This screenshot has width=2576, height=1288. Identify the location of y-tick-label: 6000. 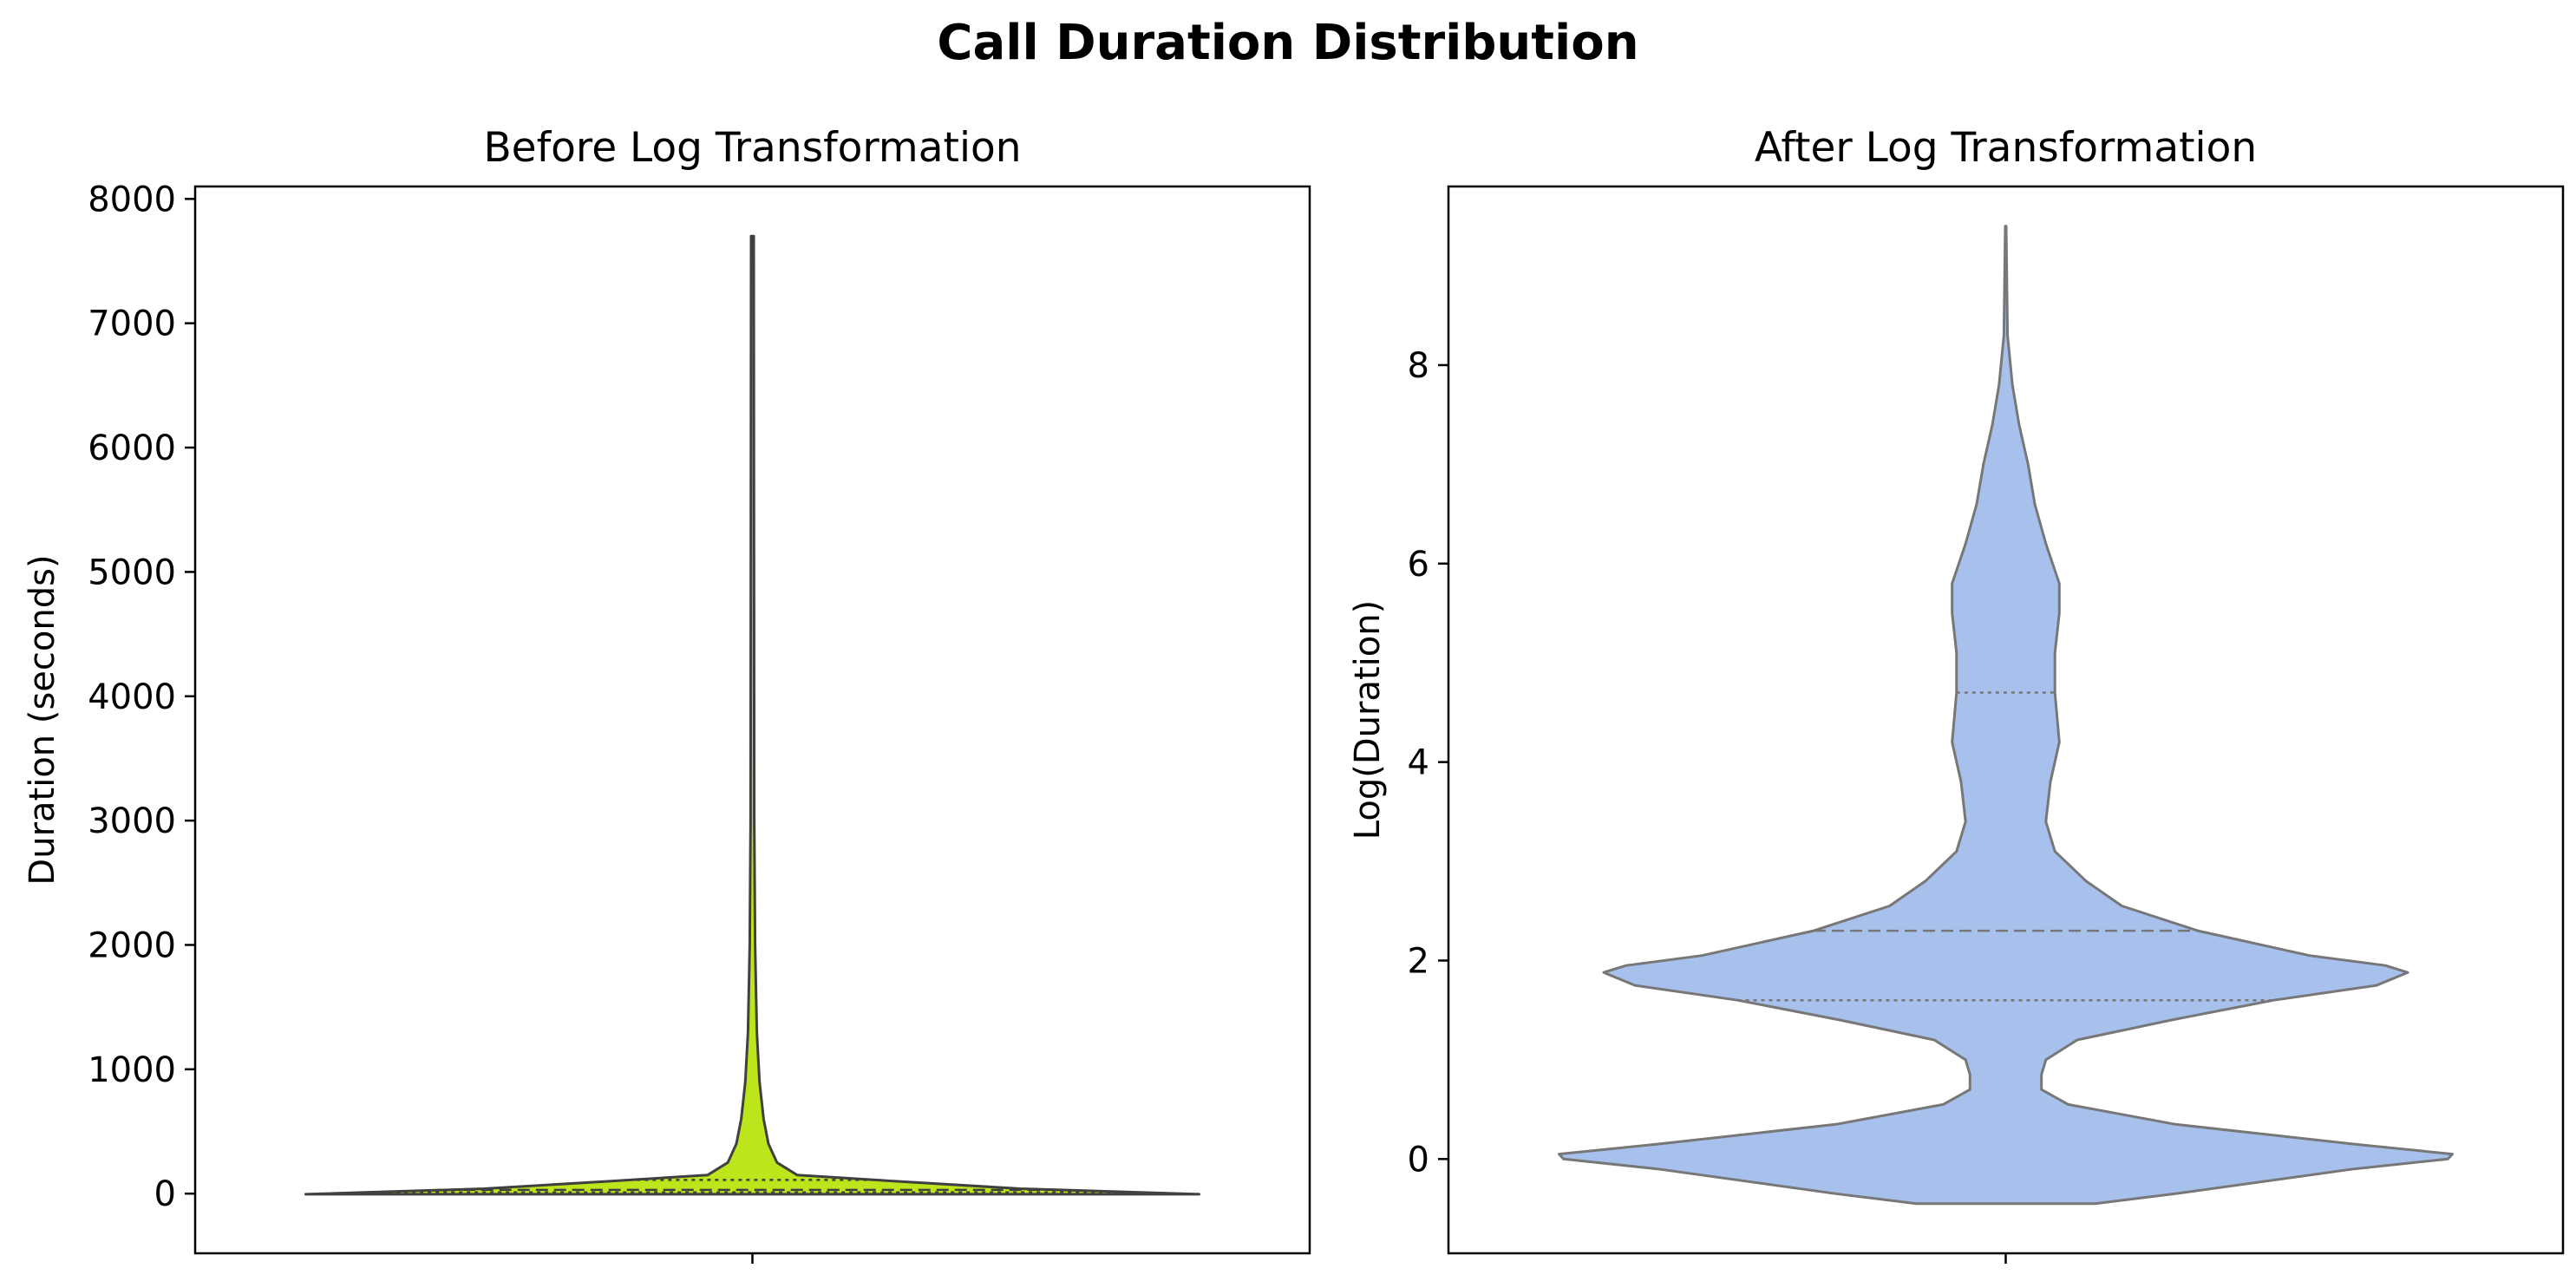
(132, 448).